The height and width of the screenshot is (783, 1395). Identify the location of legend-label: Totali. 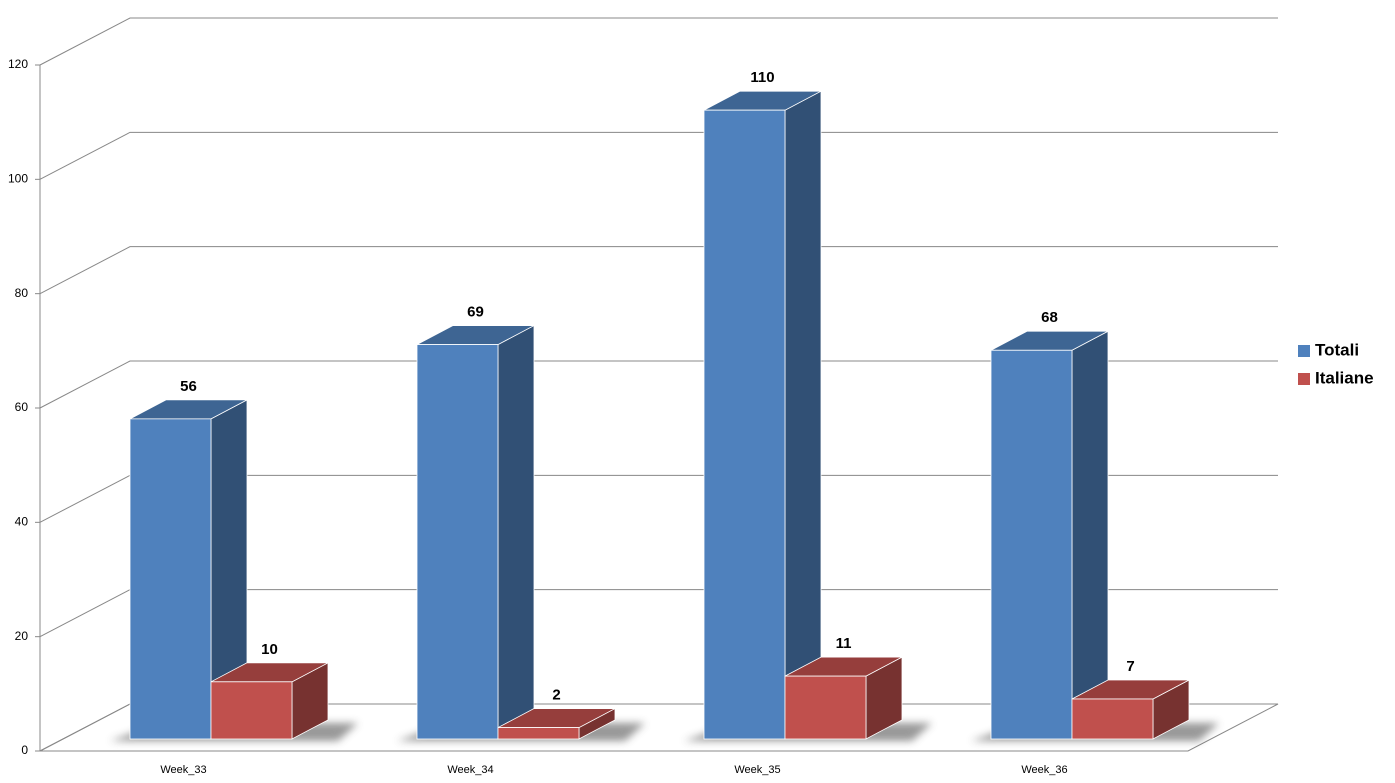
(1337, 349).